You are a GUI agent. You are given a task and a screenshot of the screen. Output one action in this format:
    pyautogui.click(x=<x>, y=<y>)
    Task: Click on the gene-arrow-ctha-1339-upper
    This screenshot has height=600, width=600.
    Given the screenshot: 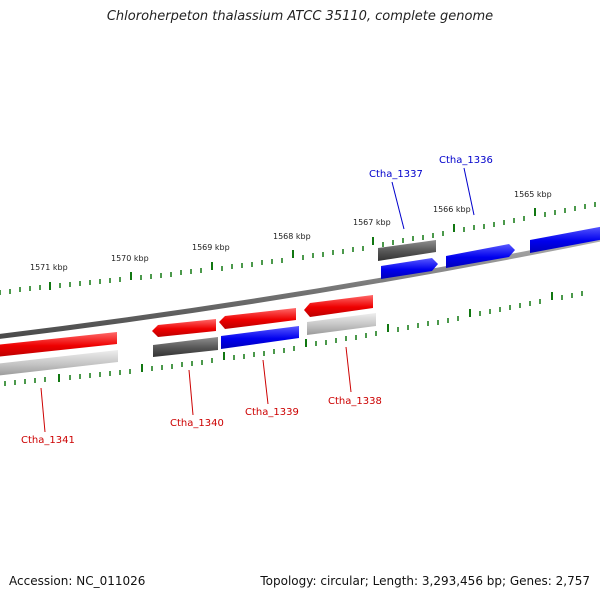 What is the action you would take?
    pyautogui.click(x=257, y=318)
    